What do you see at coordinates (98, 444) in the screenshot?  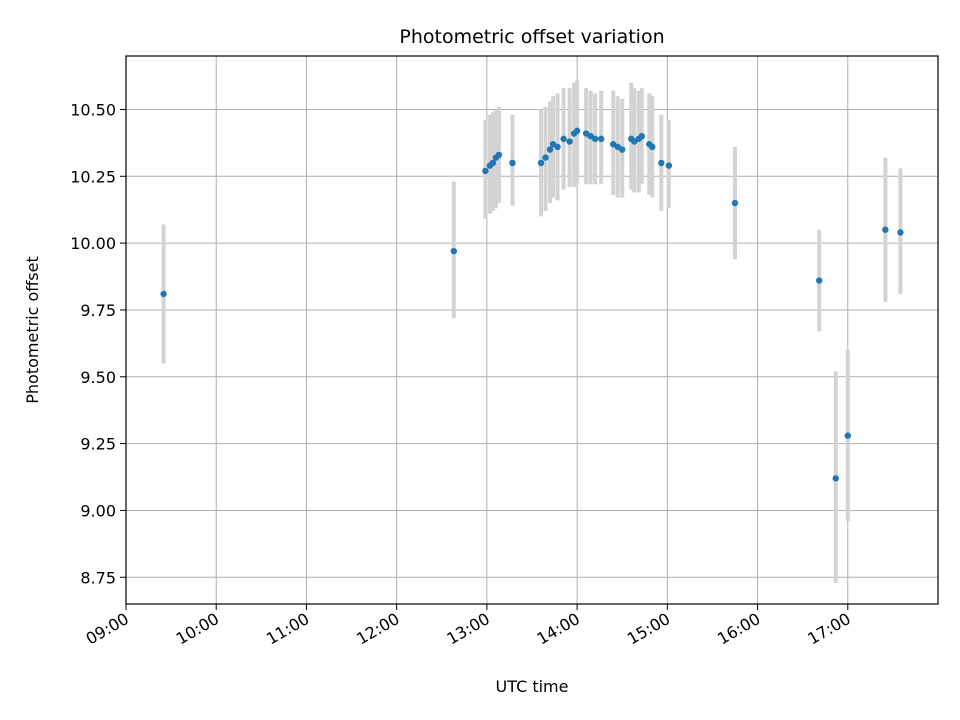 I see `y-tick-label: 9.25` at bounding box center [98, 444].